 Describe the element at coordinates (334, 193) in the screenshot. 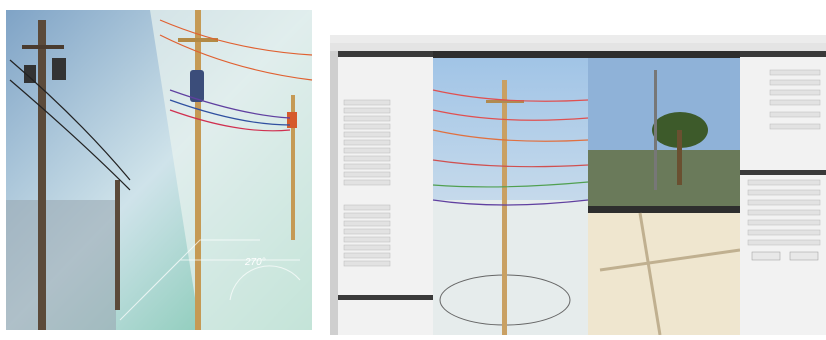

I see `side-toolbar` at that location.